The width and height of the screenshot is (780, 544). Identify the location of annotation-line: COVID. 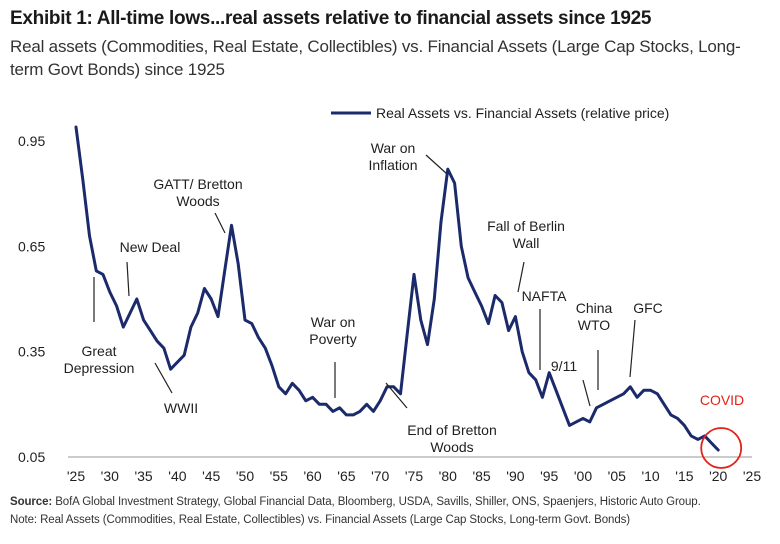
(722, 400).